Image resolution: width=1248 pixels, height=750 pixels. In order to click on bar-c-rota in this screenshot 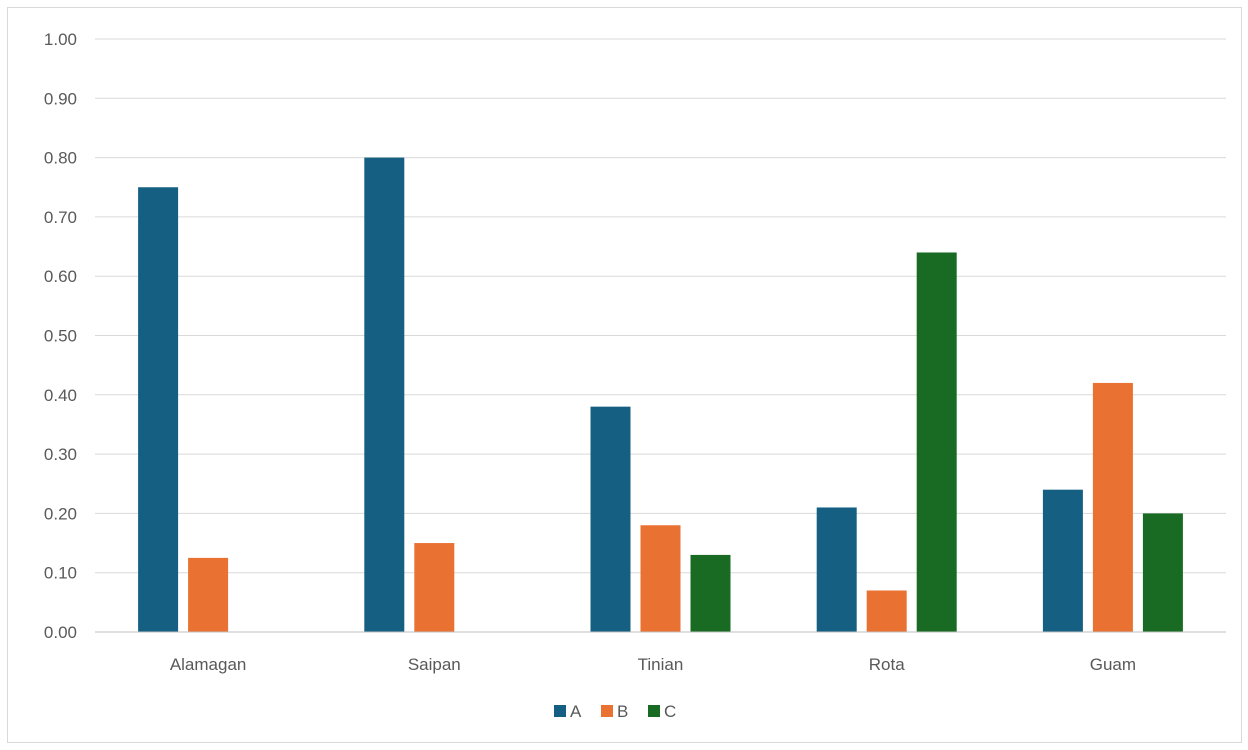, I will do `click(936, 442)`.